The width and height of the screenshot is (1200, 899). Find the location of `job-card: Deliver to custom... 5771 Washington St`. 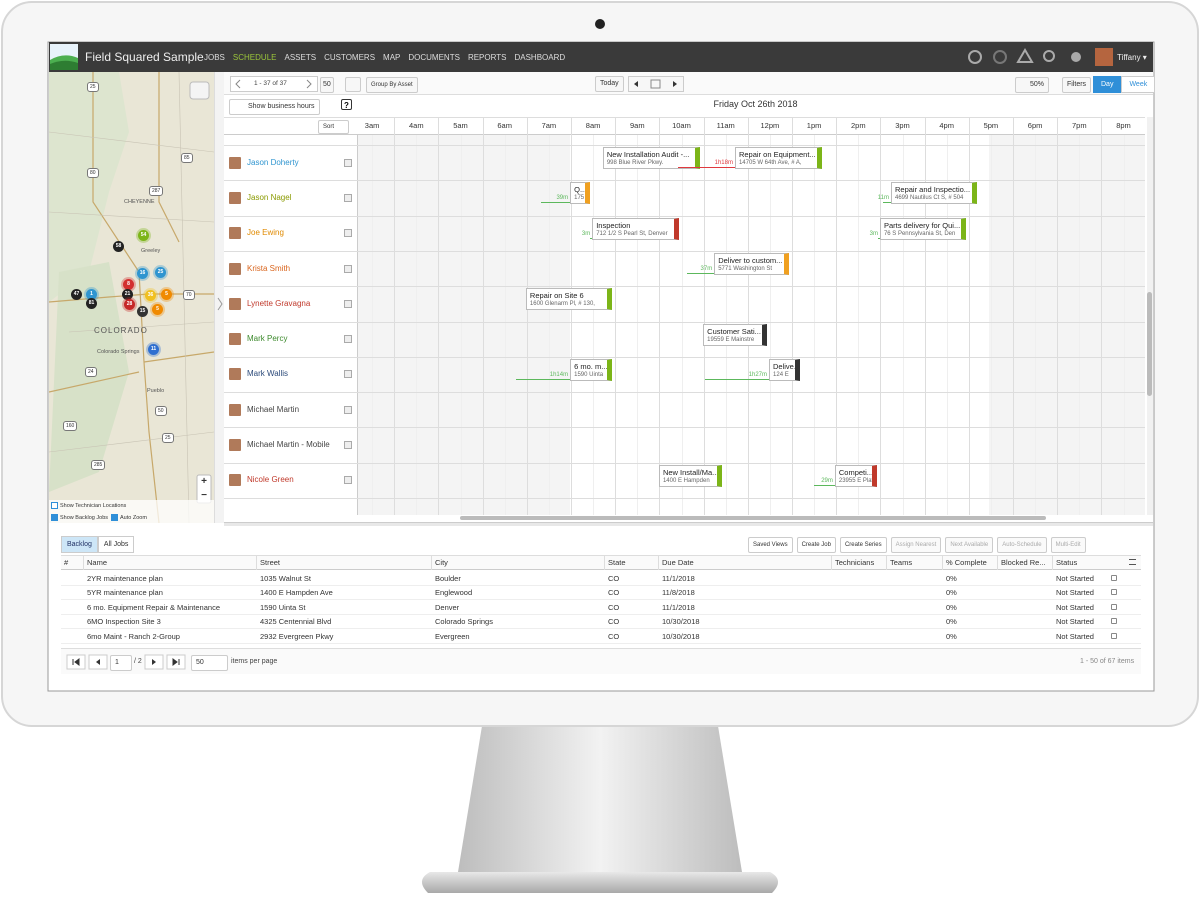

job-card: Deliver to custom... 5771 Washington St is located at coordinates (751, 263).